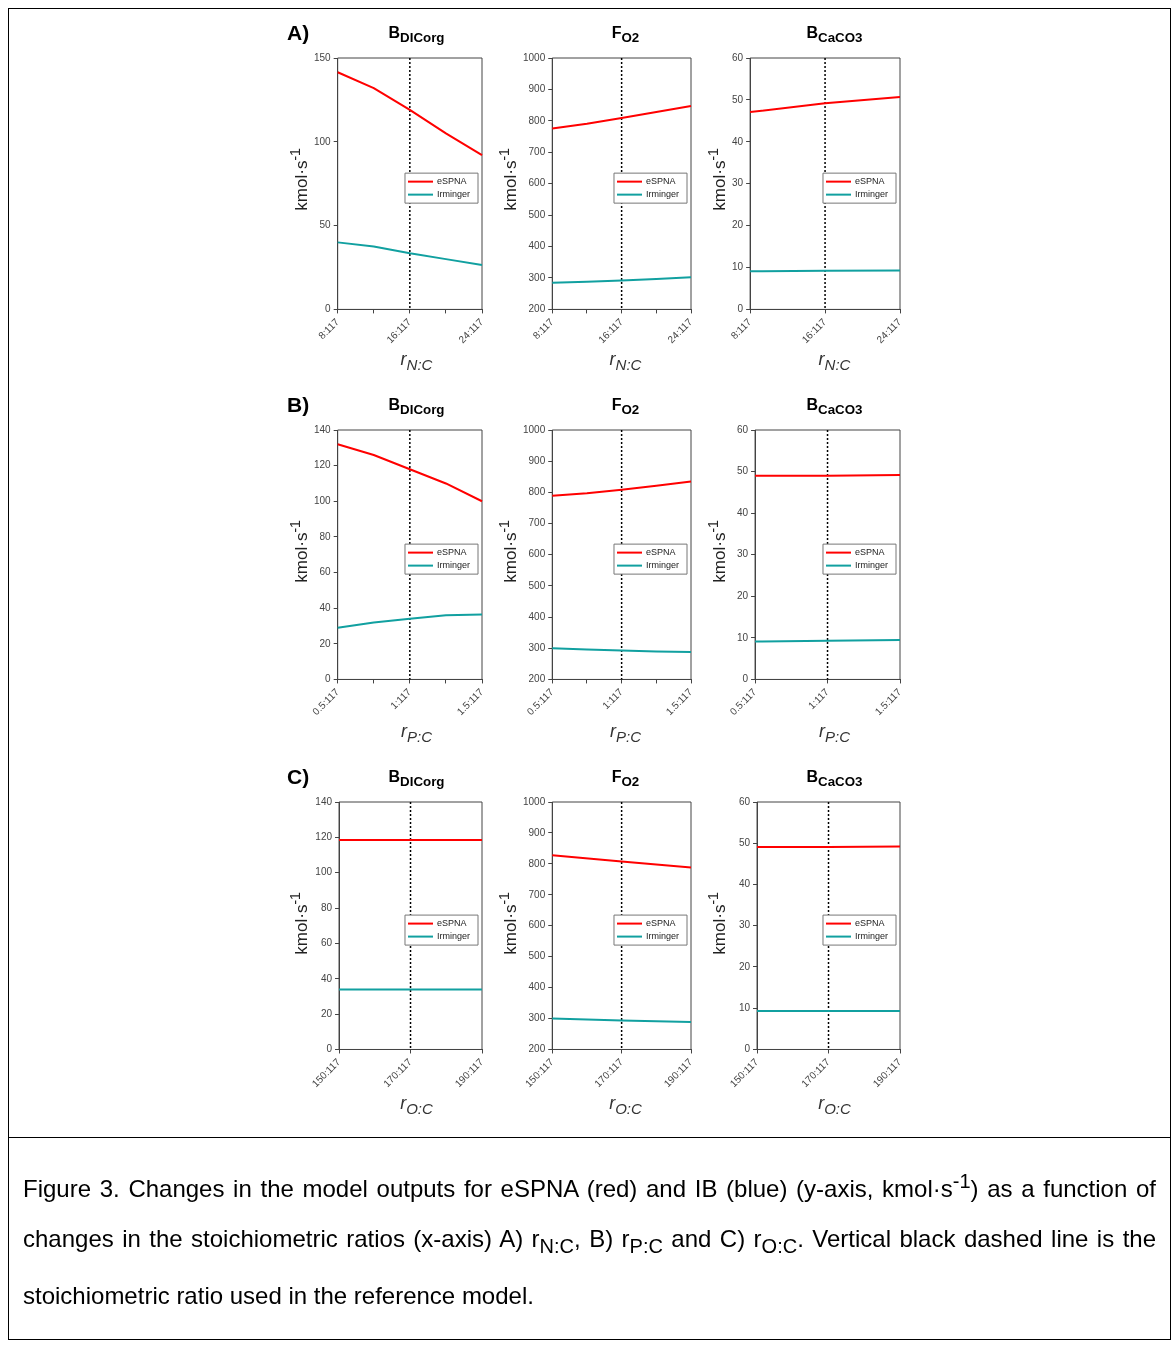 This screenshot has height=1348, width=1173. What do you see at coordinates (590, 1239) in the screenshot?
I see `text: Figure 3. Changes in the model outputs for eSPNA (red) and IB (blue) (y-axis, kmol·s$^{-1}$) as a function of changes in the stoichiometric ratios (x-axis) A) r$_{N:C}$, B) r$_{P:C}$ and C) r$_{O:C}$. Vertical black dashed line is the stoichiometric ratio used in the reference model.` at bounding box center [590, 1239].